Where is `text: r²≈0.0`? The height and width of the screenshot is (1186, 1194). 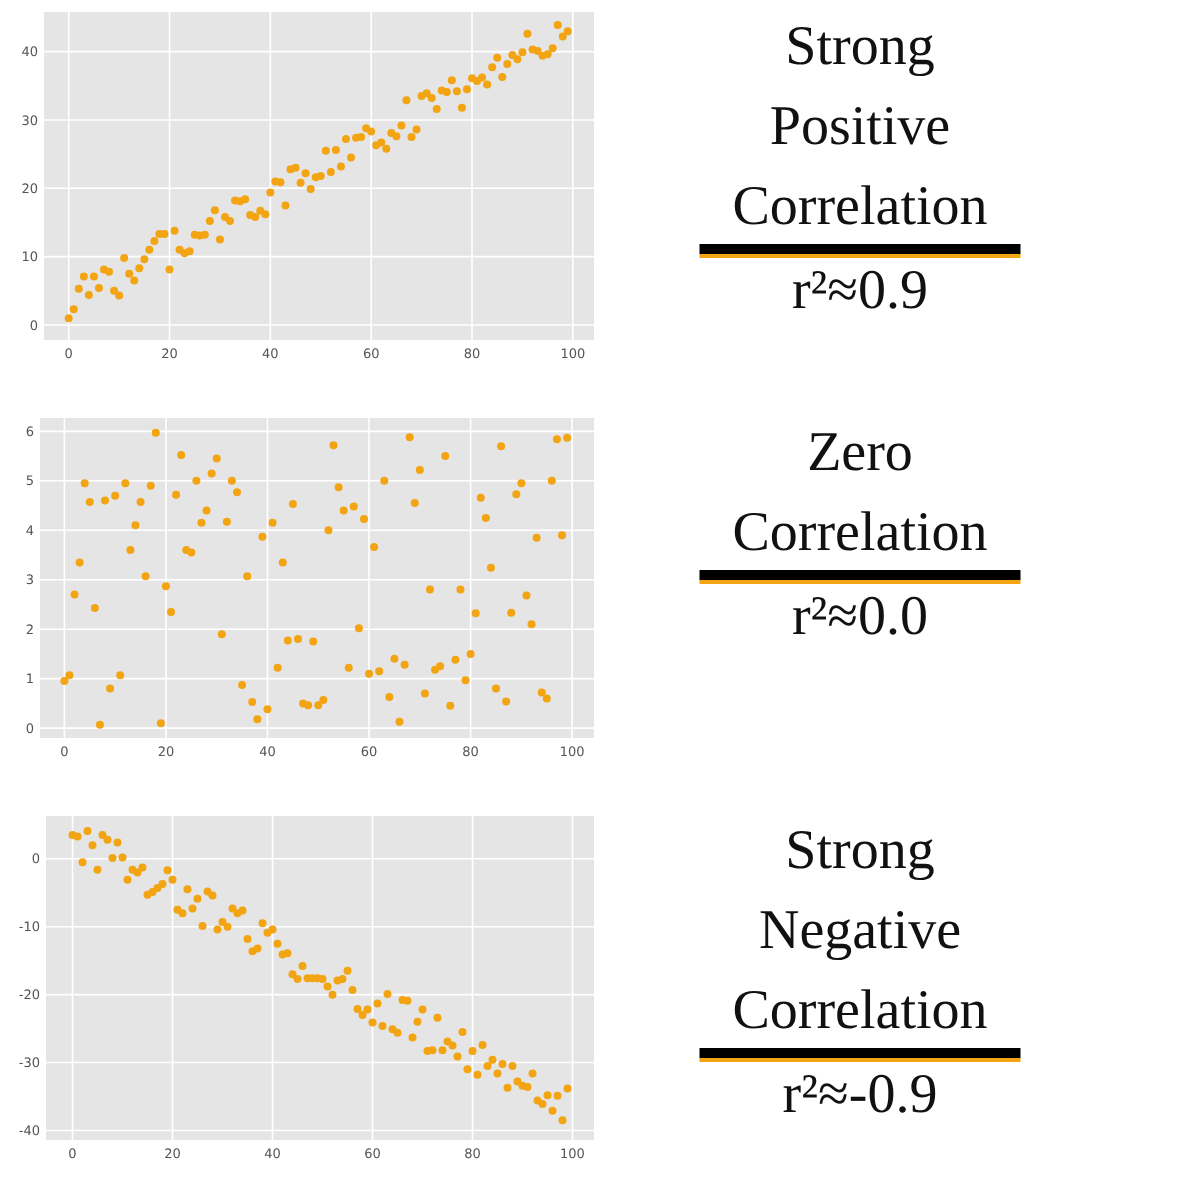
text: r²≈0.0 is located at coordinates (860, 617).